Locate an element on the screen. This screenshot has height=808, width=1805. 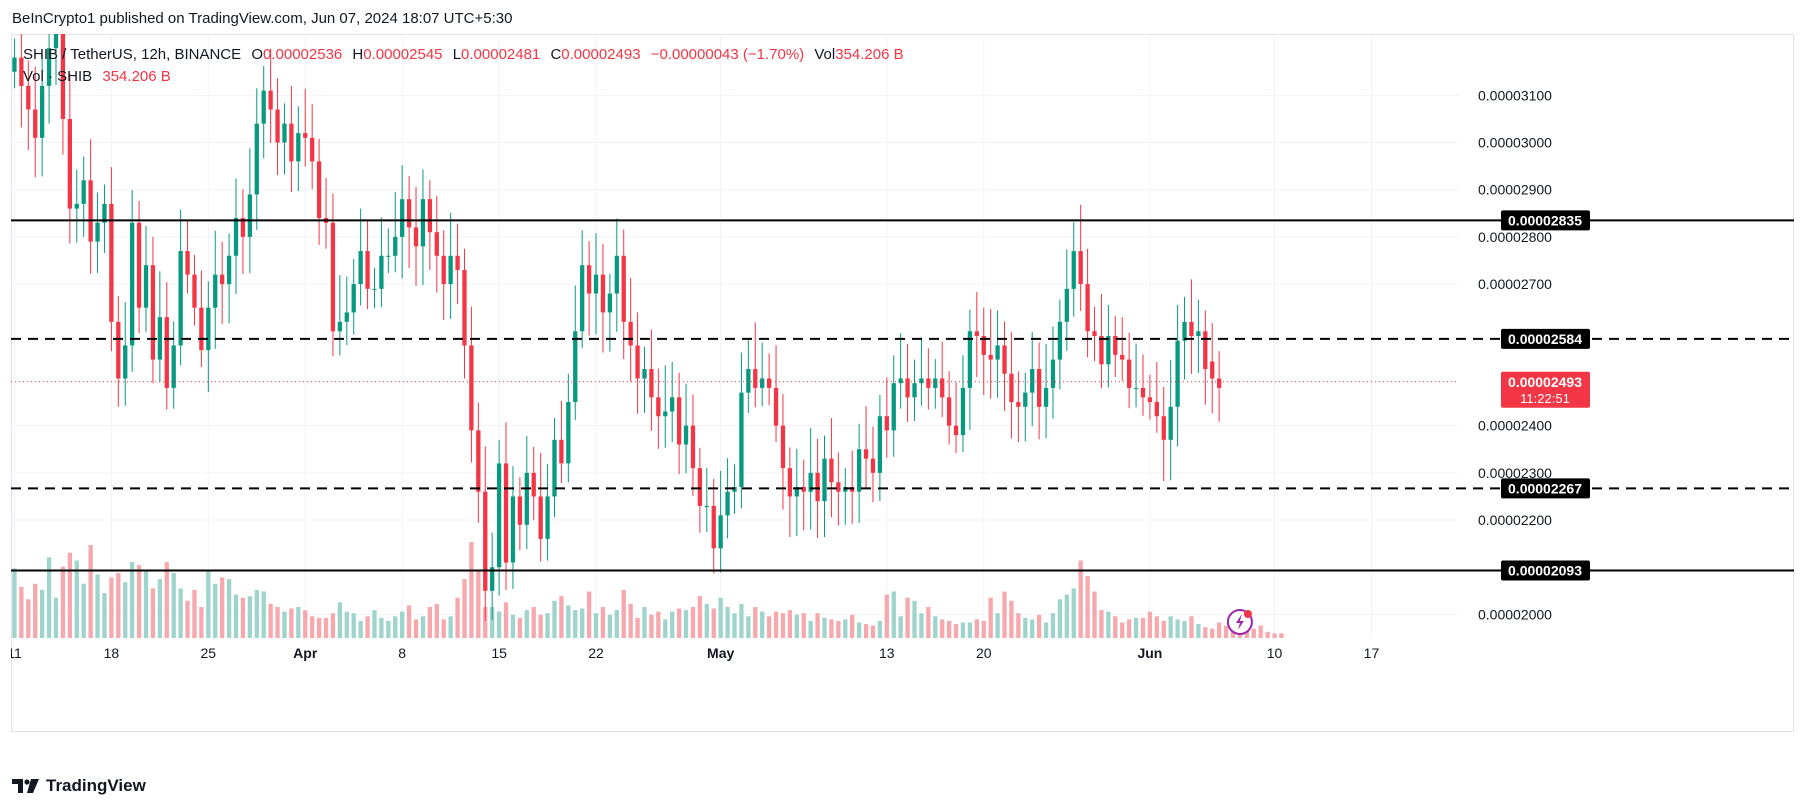
time-tick-label: 13 is located at coordinates (887, 653).